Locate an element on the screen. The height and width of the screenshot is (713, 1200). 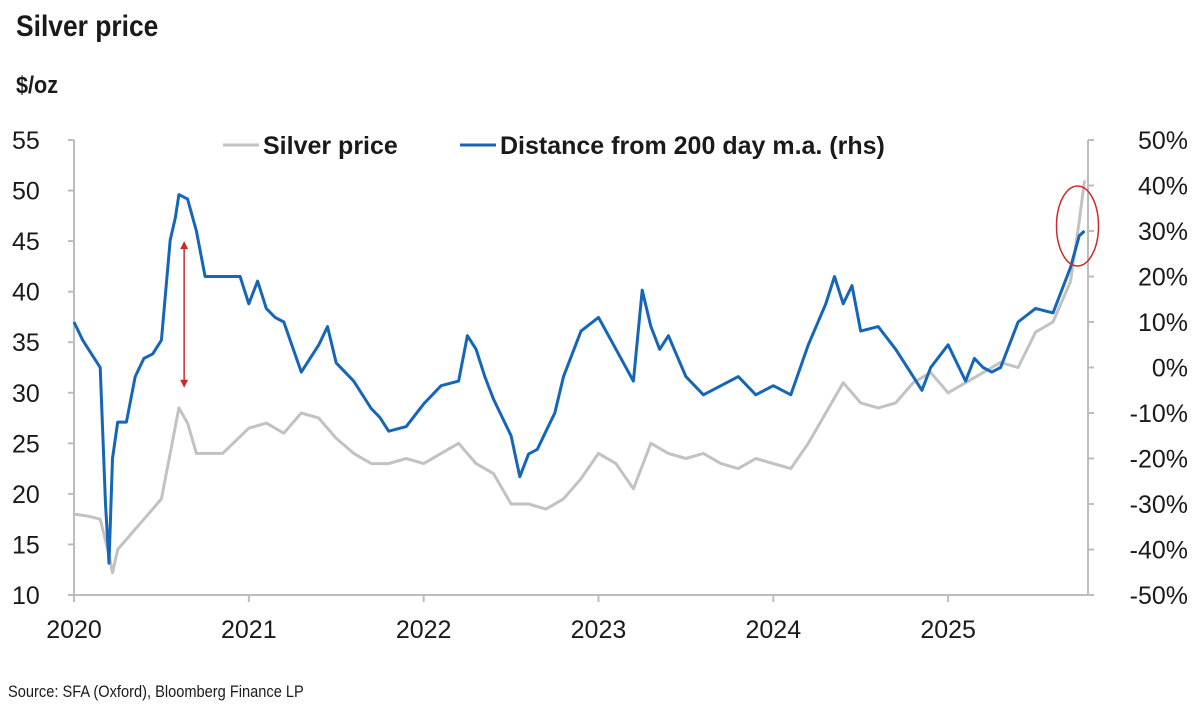
chart-title: Silver price is located at coordinates (87, 26).